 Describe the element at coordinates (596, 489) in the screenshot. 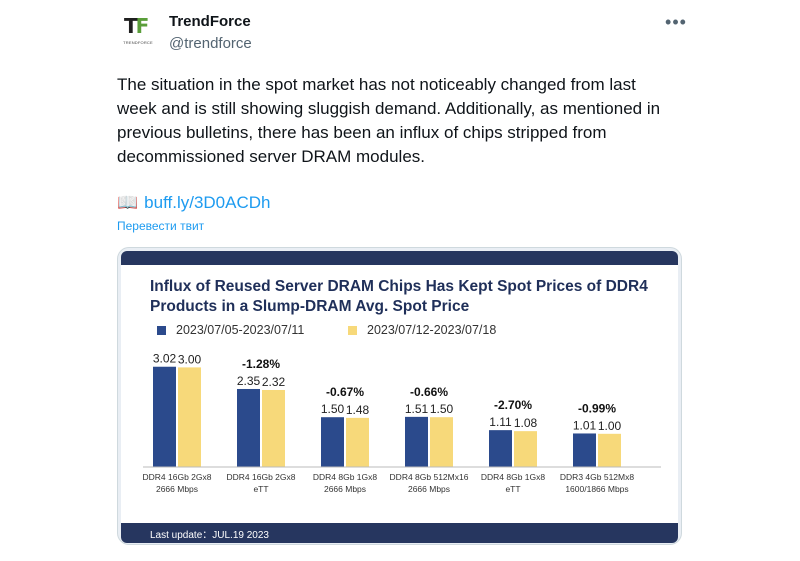

I see `category-label-5-1: 1600/1866 Mbps` at that location.